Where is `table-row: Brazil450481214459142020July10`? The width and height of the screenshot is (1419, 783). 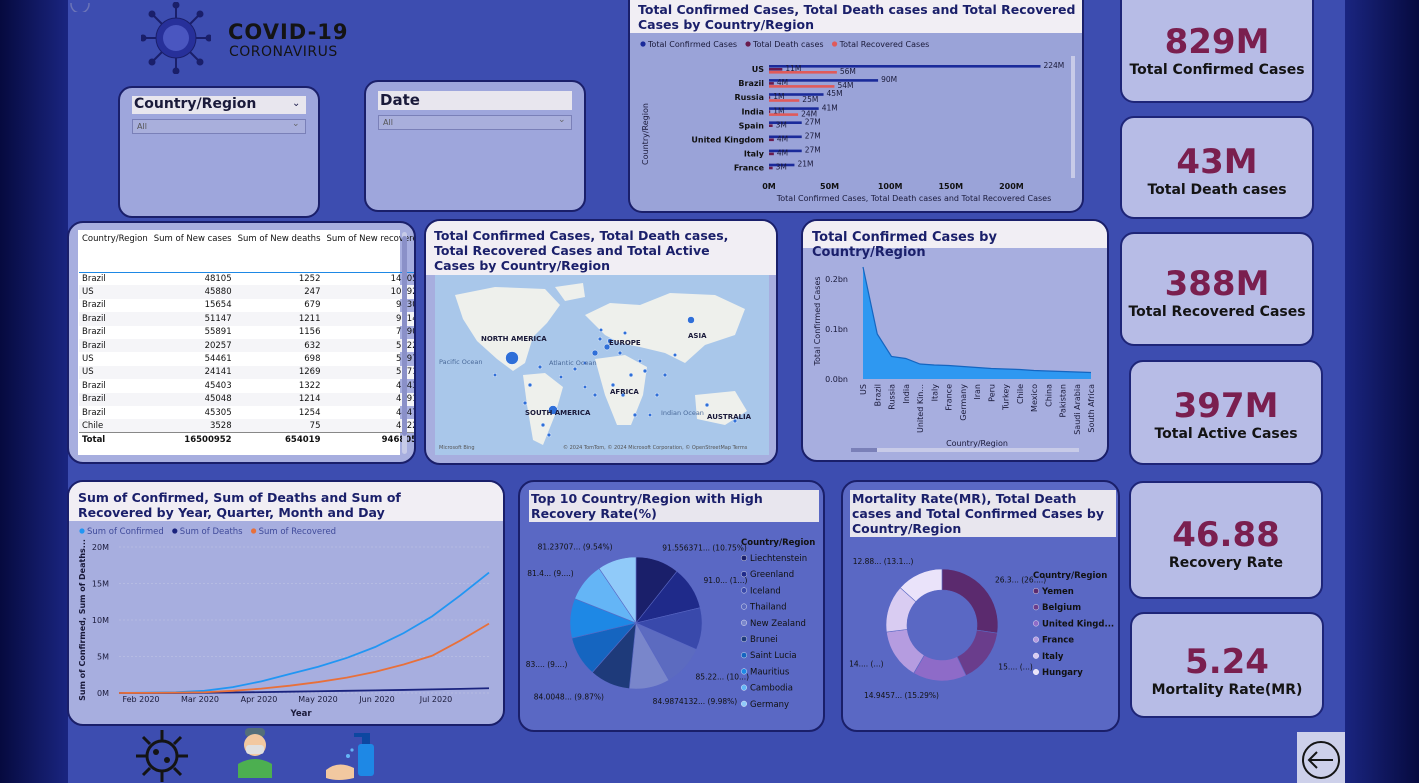
table-row: Brazil450481214459142020July10 is located at coordinates (246, 399).